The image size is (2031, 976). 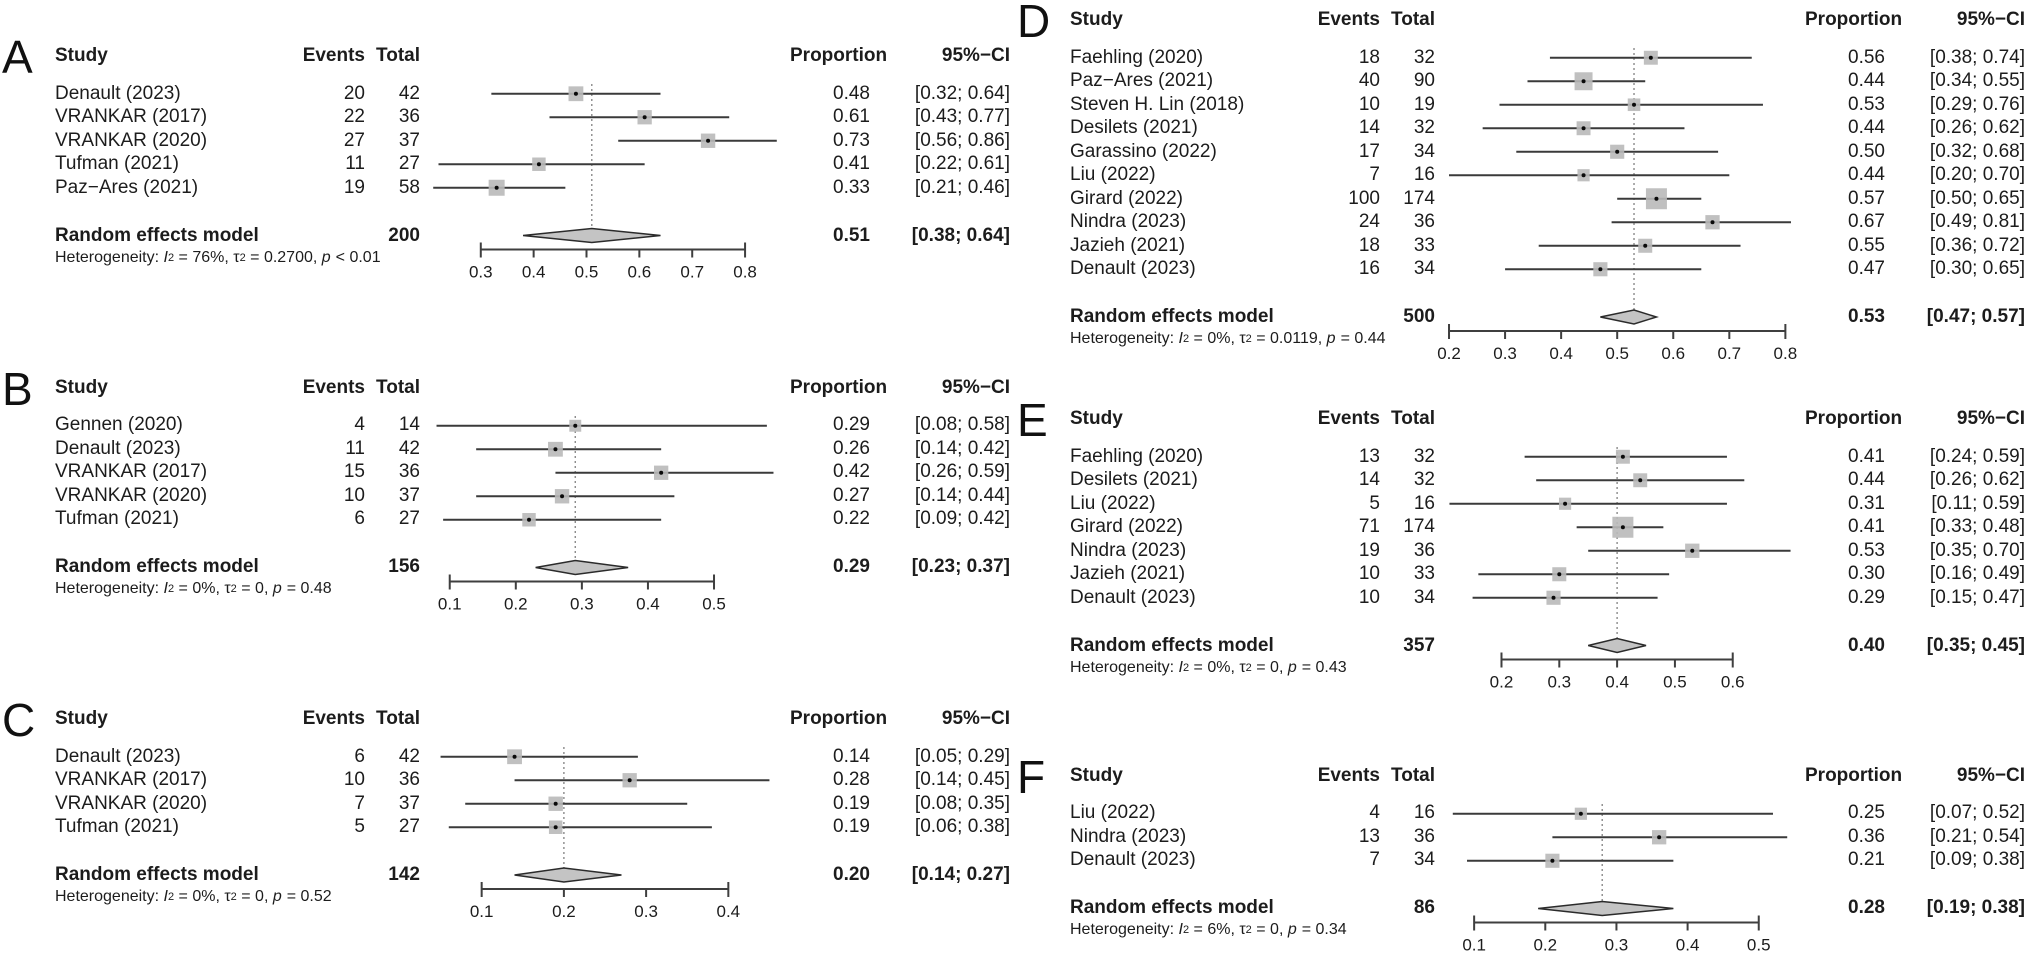 I want to click on total-value: 42, so click(x=409, y=93).